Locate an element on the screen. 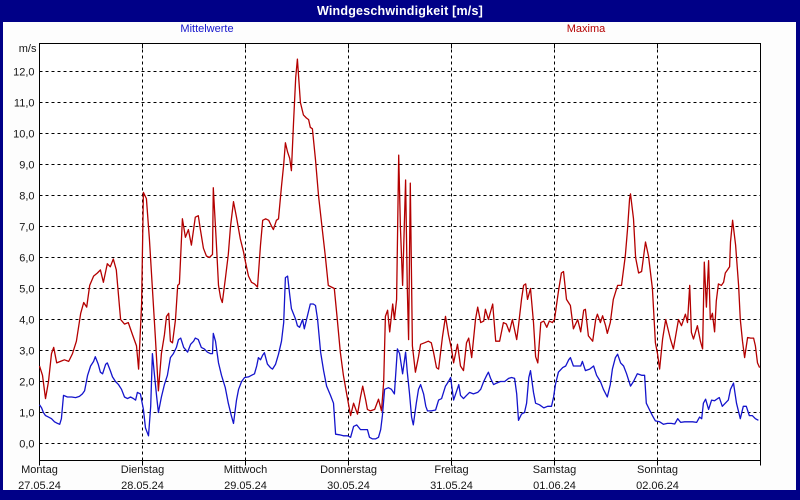 Image resolution: width=800 pixels, height=500 pixels. date-label: 27.05.24 is located at coordinates (39, 486).